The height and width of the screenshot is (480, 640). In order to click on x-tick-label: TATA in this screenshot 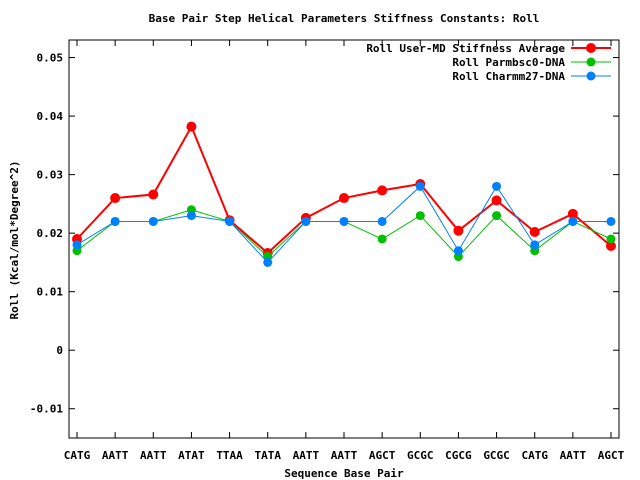, I will do `click(267, 455)`.